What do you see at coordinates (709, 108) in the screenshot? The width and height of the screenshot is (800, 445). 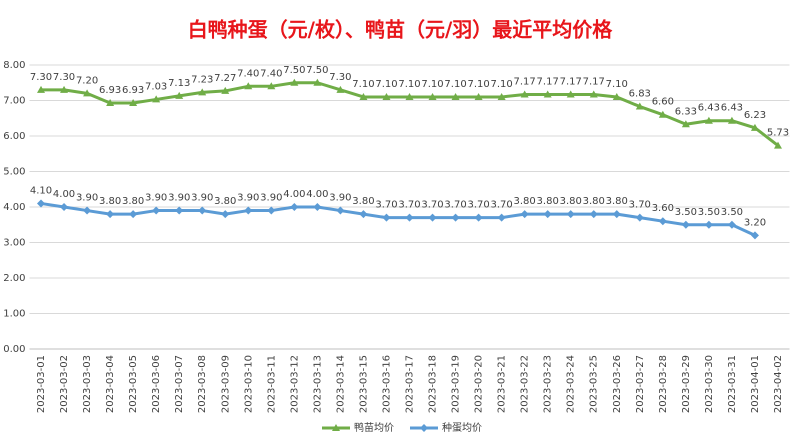 I see `data-label: 6.43` at bounding box center [709, 108].